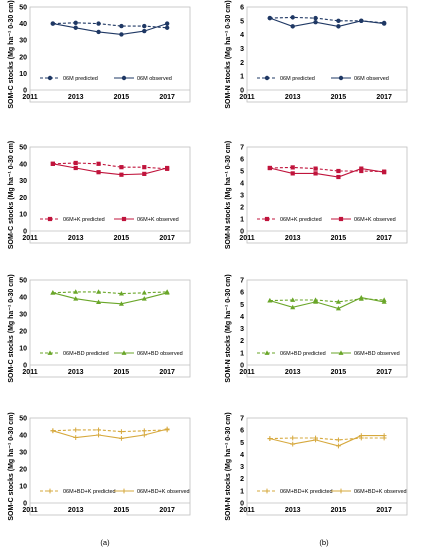  What do you see at coordinates (23, 349) in the screenshot?
I see `y-tick-label: 10` at bounding box center [23, 349].